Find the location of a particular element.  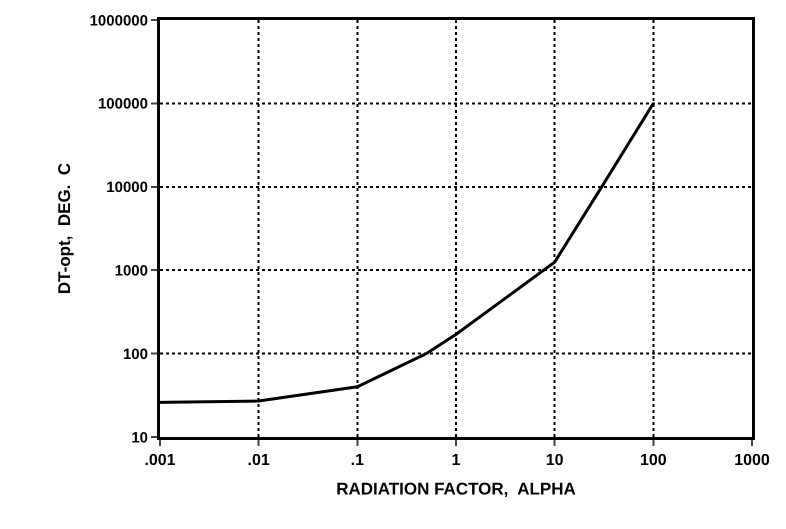

y-tick-label: 10000 is located at coordinates (127, 187).